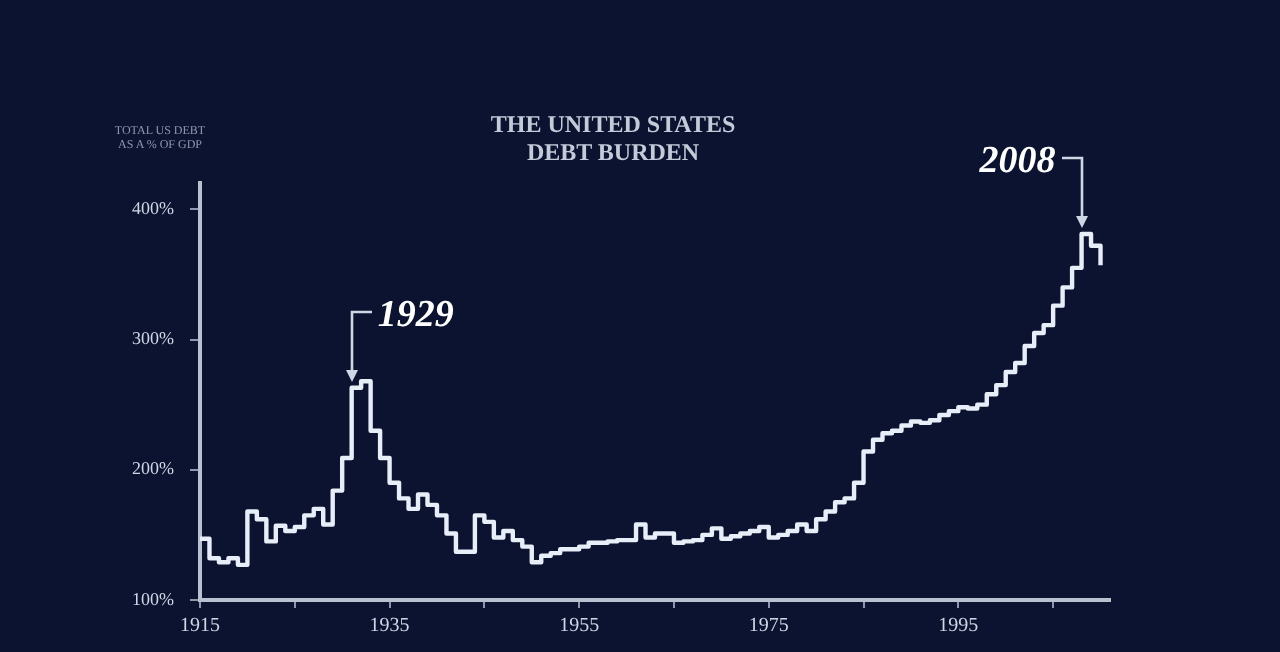 This screenshot has width=1280, height=652. I want to click on x-tick-label: 1955, so click(579, 626).